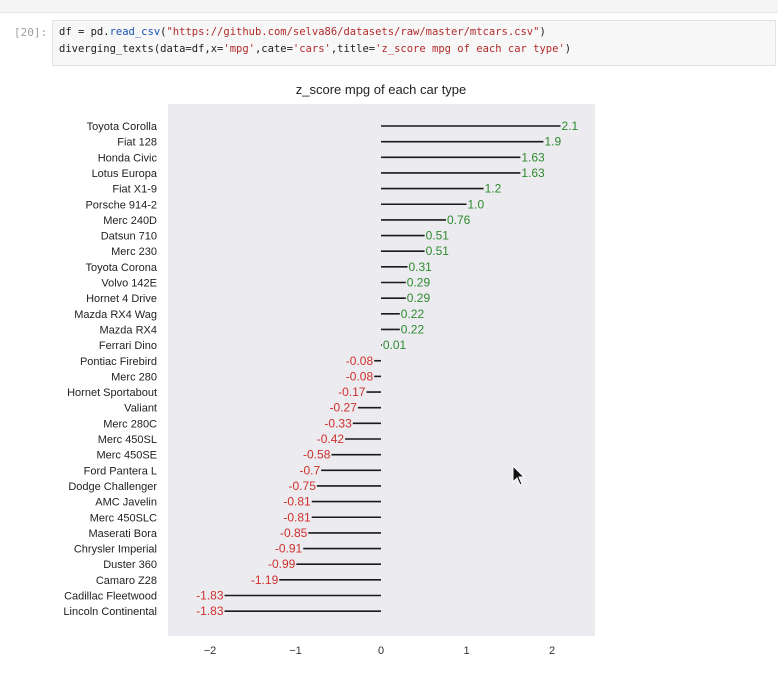  Describe the element at coordinates (110, 612) in the screenshot. I see `category-label: Lincoln Continental` at that location.